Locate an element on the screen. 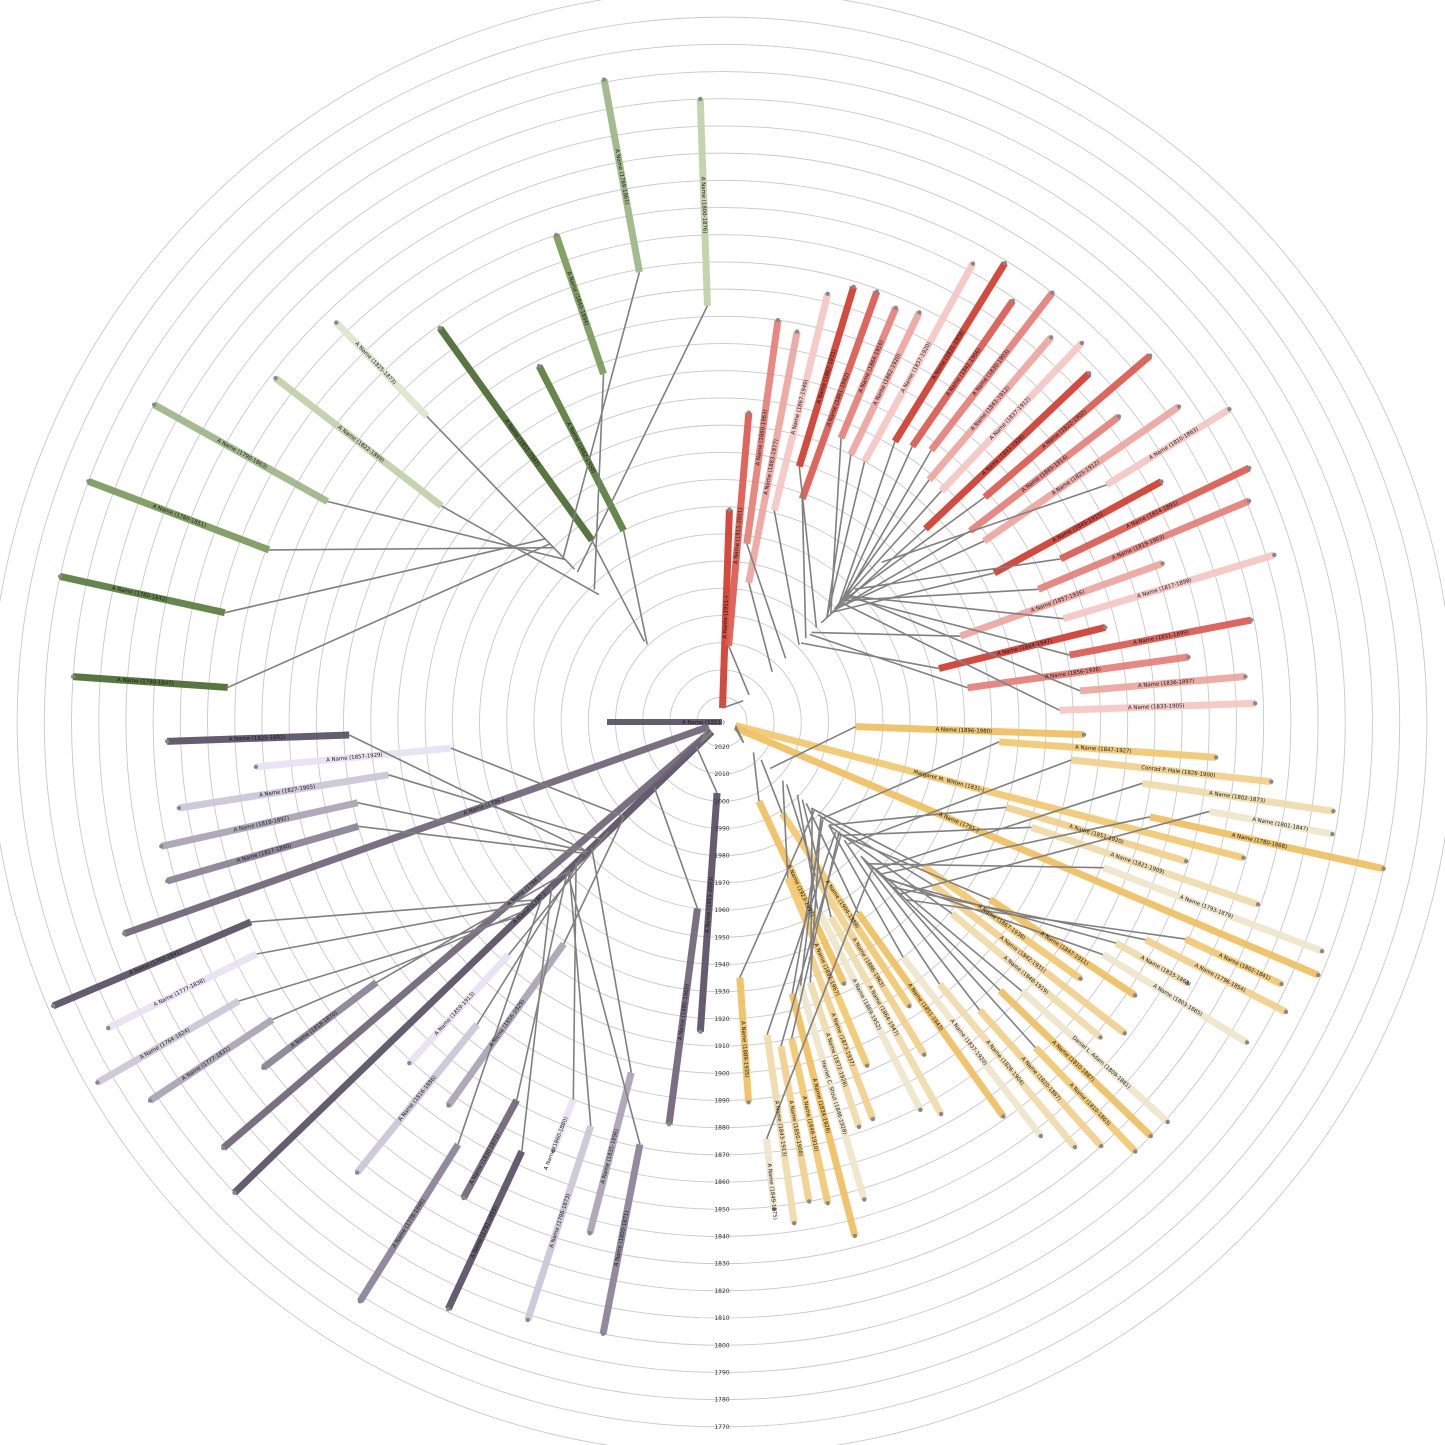 This screenshot has width=1445, height=1445. person-label: A Name (1880-1960) is located at coordinates (684, 1012).